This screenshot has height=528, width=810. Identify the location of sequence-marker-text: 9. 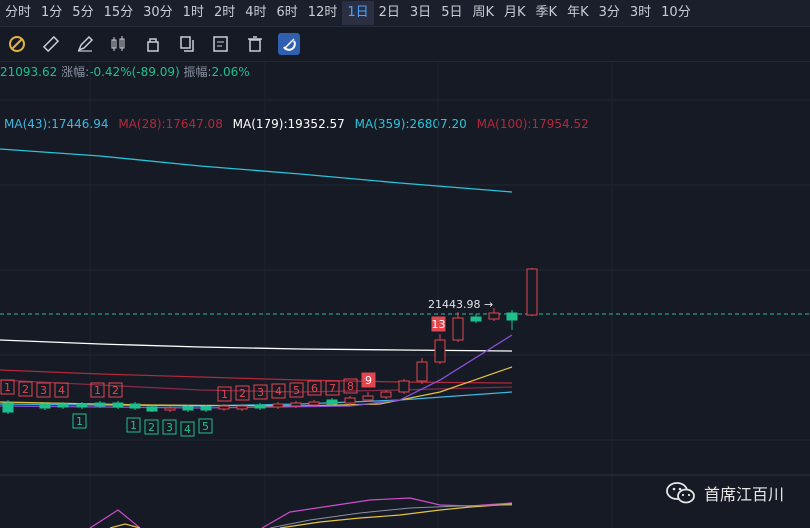
(368, 380).